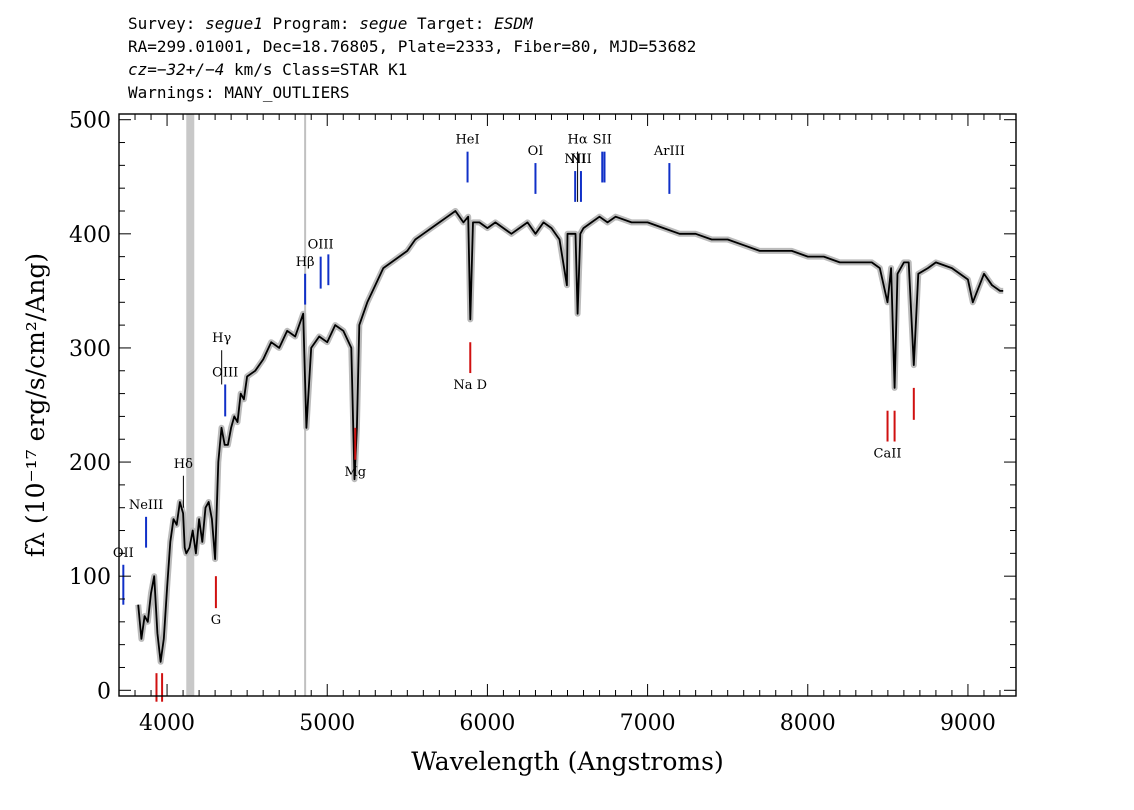 This screenshot has width=1134, height=810. Describe the element at coordinates (669, 151) in the screenshot. I see `line-marker-label: ArIII` at that location.